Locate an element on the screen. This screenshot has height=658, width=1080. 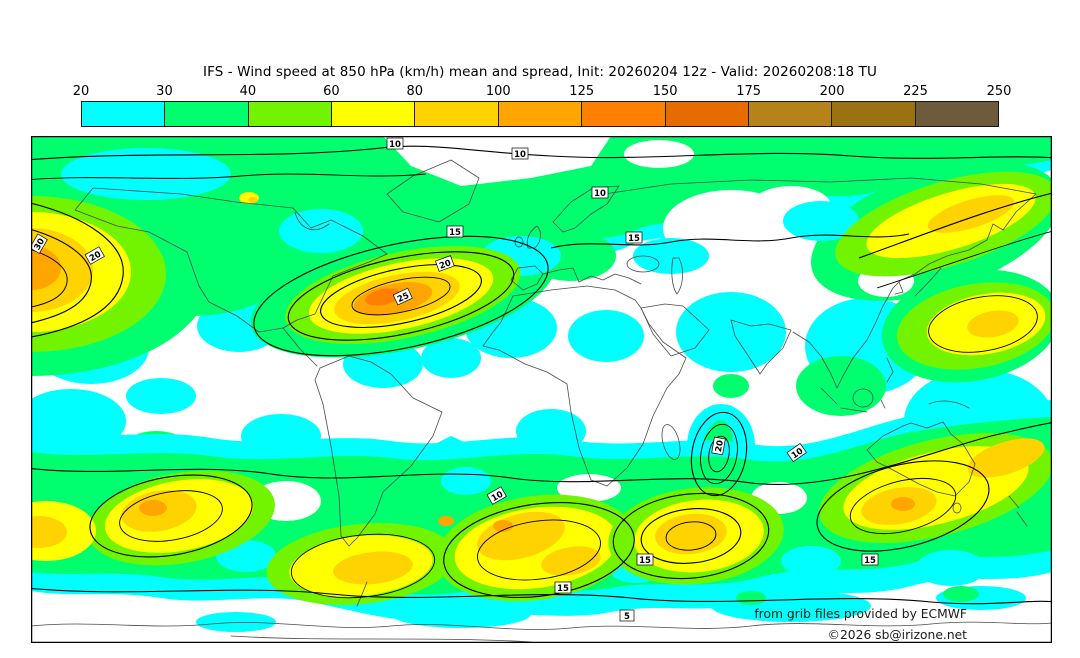
svg-text: 5 is located at coordinates (627, 617).